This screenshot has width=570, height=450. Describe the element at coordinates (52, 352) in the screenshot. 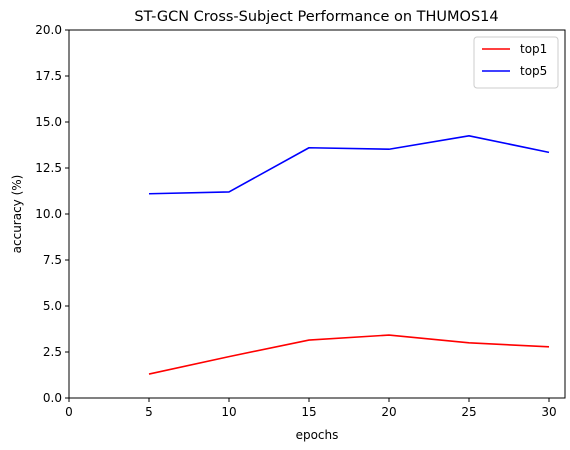

I see `y-tick-label: 2.5` at that location.